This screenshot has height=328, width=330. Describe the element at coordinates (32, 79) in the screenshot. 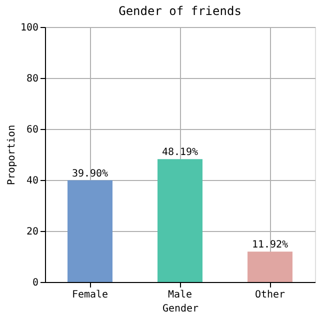

I see `y-tick-label: 80` at that location.